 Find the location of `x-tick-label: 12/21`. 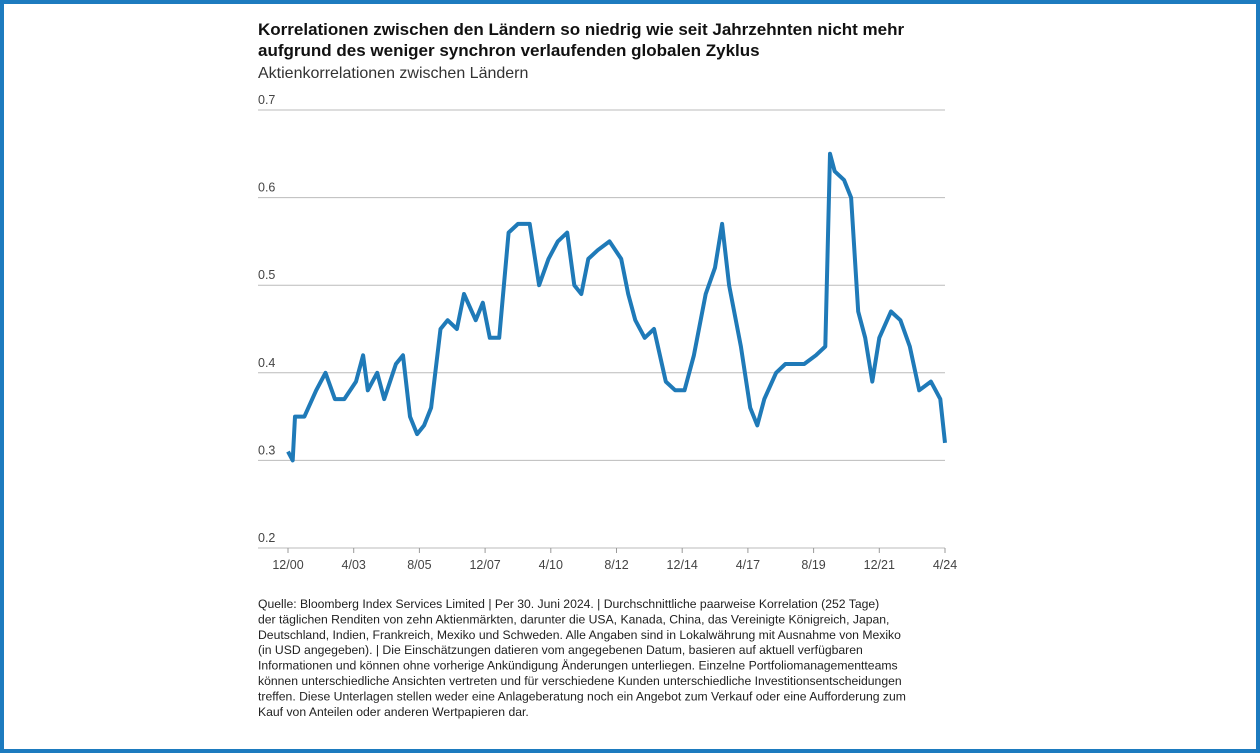

x-tick-label: 12/21 is located at coordinates (879, 565).